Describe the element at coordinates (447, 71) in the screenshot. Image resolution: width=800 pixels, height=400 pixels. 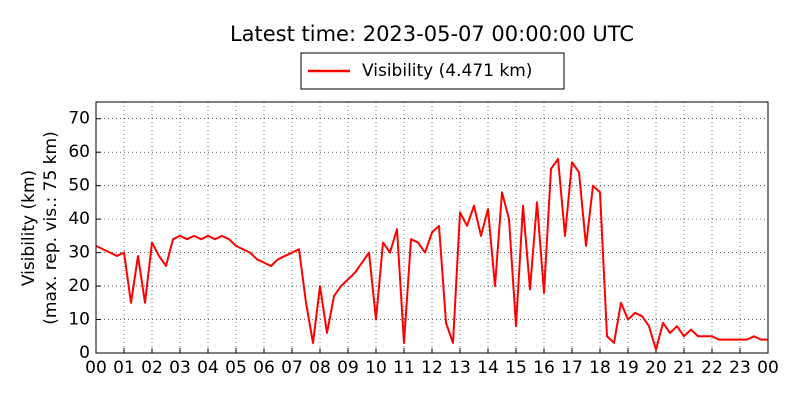
I see `legend-label: Visibility (4.471 km)` at that location.